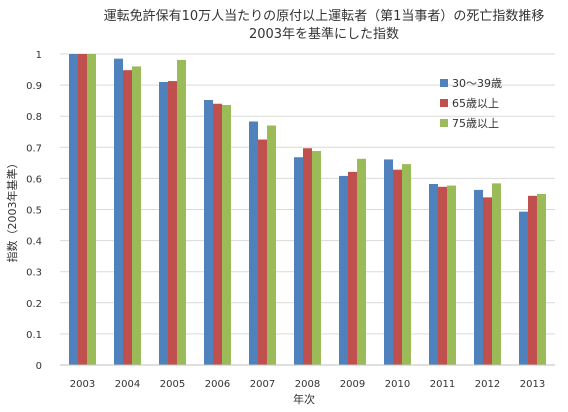 The image size is (568, 412). What do you see at coordinates (34, 335) in the screenshot?
I see `y-tick-label: 0.1` at bounding box center [34, 335].